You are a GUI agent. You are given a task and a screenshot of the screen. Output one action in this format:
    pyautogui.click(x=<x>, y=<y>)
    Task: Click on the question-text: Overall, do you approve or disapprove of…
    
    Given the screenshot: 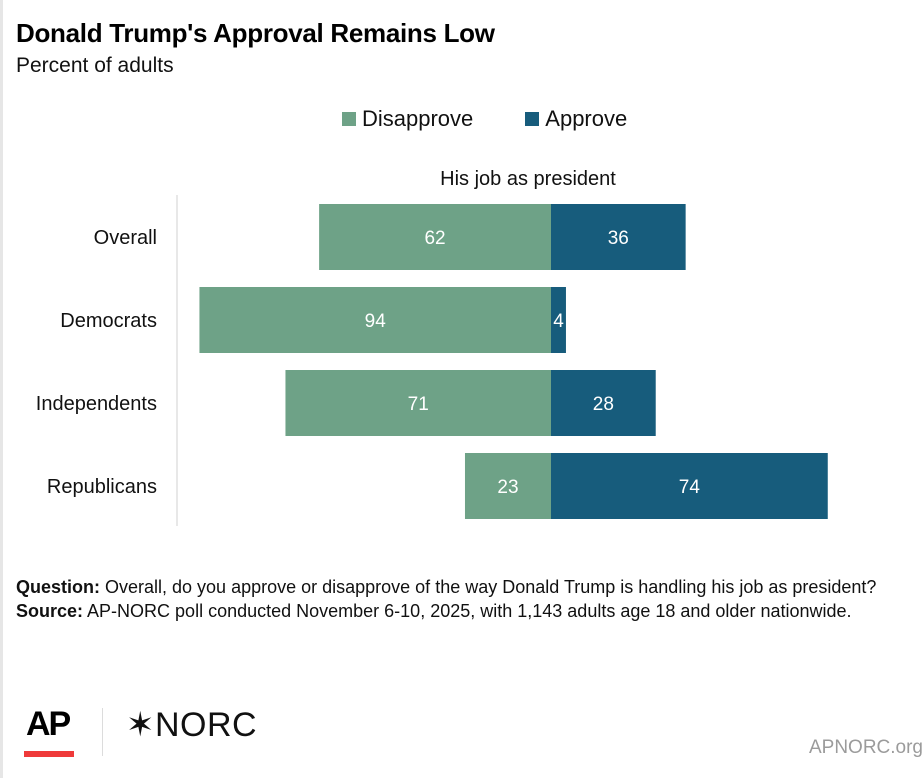 What is the action you would take?
    pyautogui.click(x=488, y=587)
    